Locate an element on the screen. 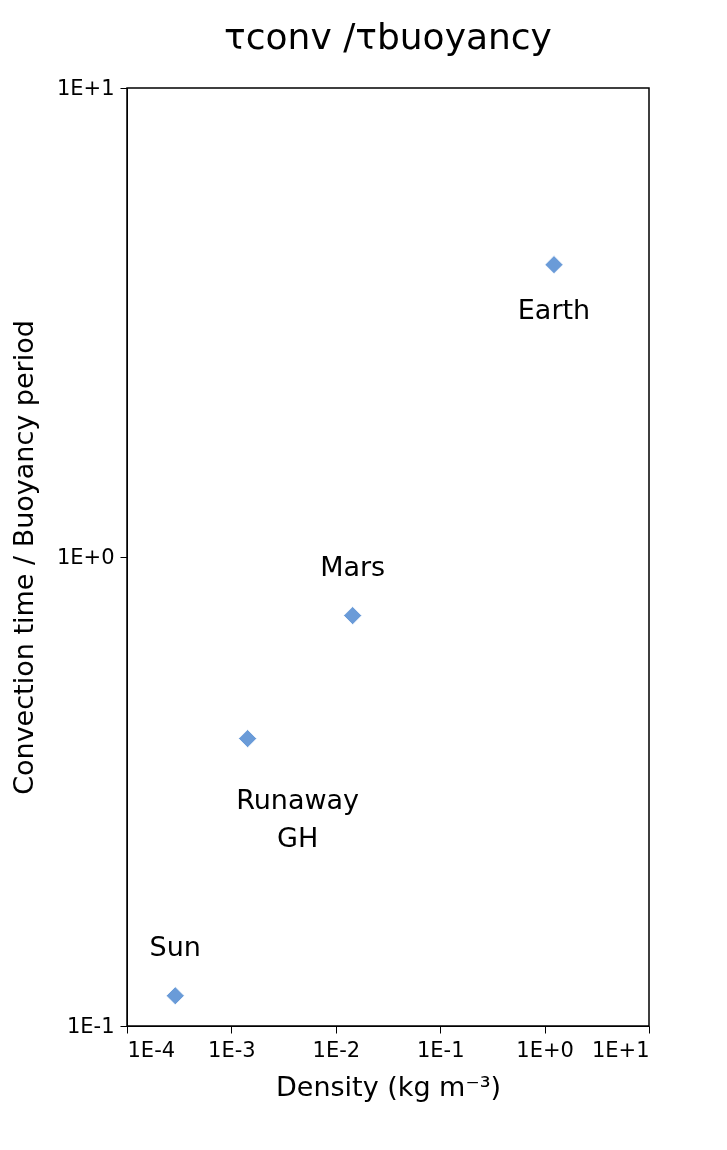 Image resolution: width=727 pixels, height=1150 pixels. x-tick-label: 1E-4 is located at coordinates (151, 1049).